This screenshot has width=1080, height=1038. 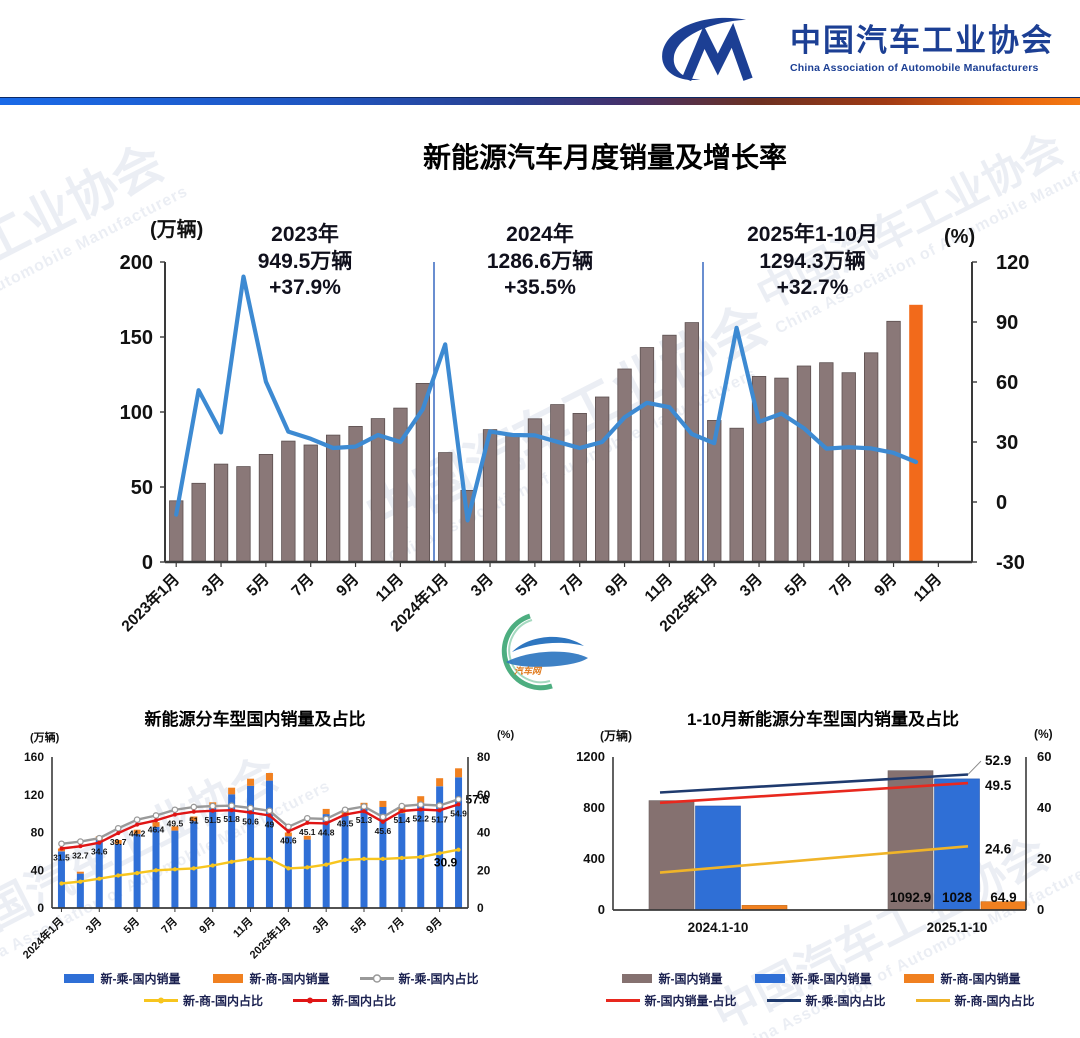 What do you see at coordinates (389, 587) in the screenshot?
I see `x-tick-label: 11月` at bounding box center [389, 587].